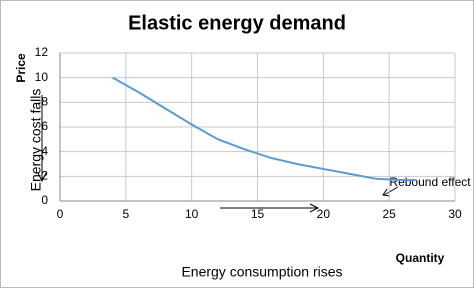 The image size is (474, 293). Describe the element at coordinates (42, 77) in the screenshot. I see `y-tick-label: 10` at that location.